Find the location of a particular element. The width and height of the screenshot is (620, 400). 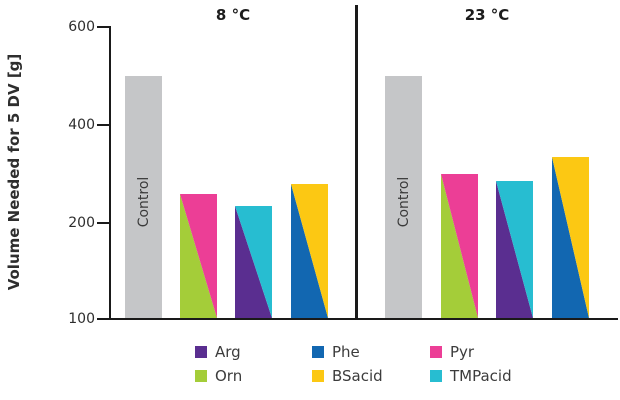

bar-phe-bsacid-23°c is located at coordinates (570, 237).